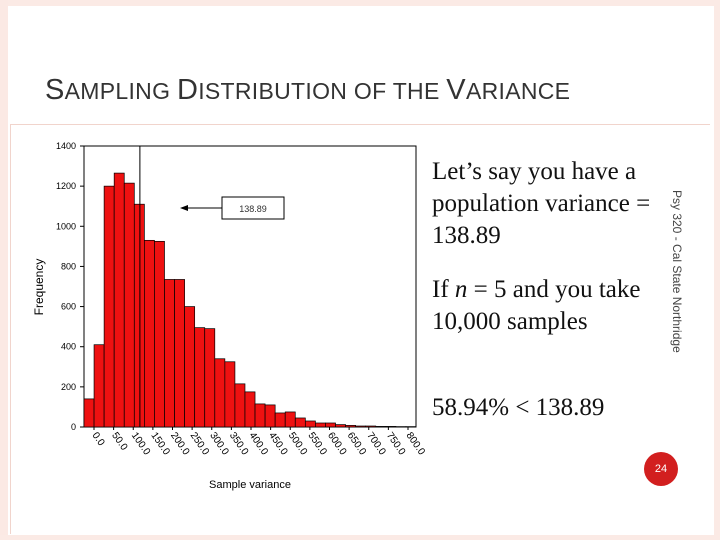  What do you see at coordinates (10, 329) in the screenshot?
I see `content-left-rule` at bounding box center [10, 329].